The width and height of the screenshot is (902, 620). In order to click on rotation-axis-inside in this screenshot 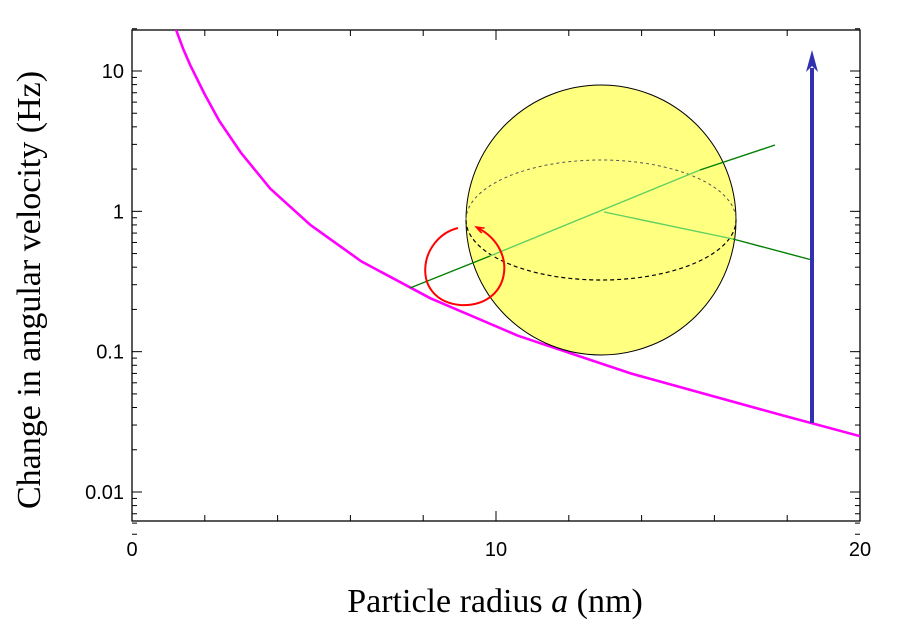, I will do `click(595, 213)`.